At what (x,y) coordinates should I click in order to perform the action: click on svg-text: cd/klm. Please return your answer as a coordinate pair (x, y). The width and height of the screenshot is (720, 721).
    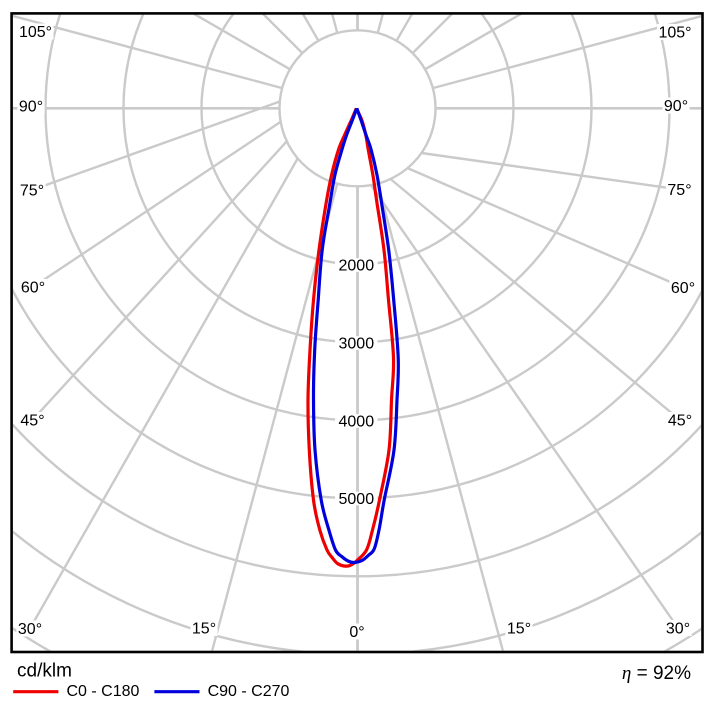
    Looking at the image, I should click on (44, 670).